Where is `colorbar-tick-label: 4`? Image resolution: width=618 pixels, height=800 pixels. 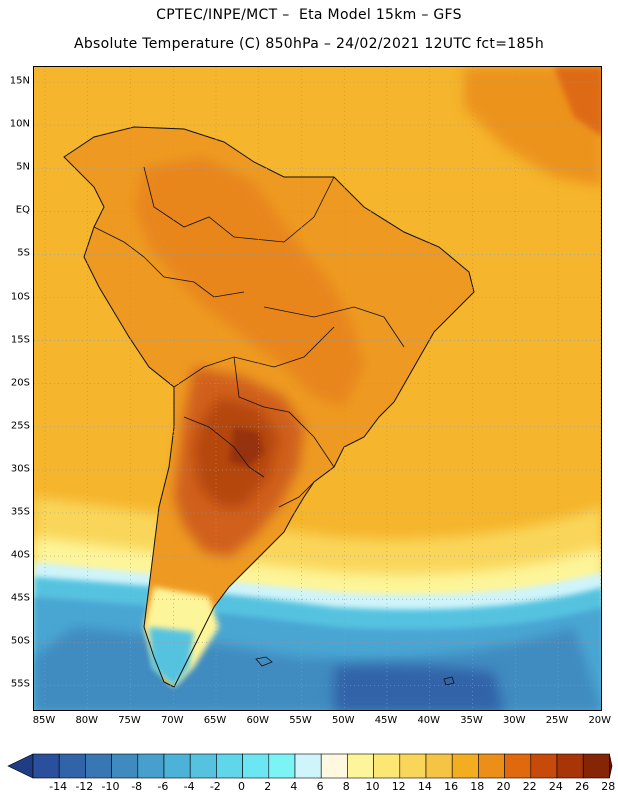 colorbar-tick-label: 4 is located at coordinates (294, 786).